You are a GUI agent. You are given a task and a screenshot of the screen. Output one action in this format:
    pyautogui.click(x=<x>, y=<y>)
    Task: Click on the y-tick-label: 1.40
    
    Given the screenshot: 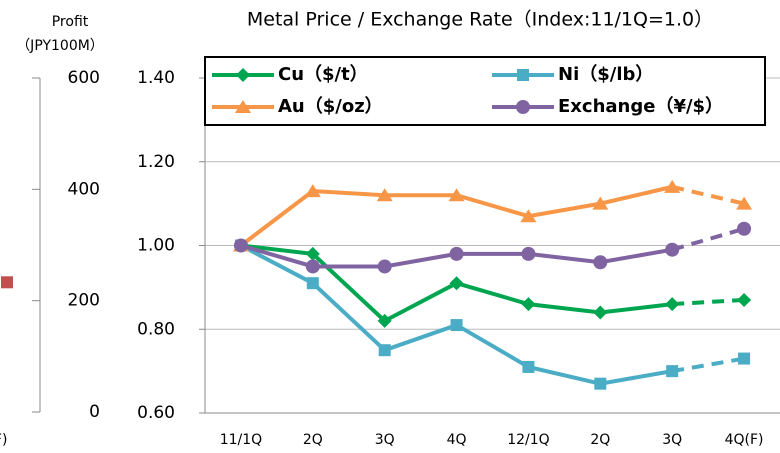 What is the action you would take?
    pyautogui.click(x=156, y=78)
    